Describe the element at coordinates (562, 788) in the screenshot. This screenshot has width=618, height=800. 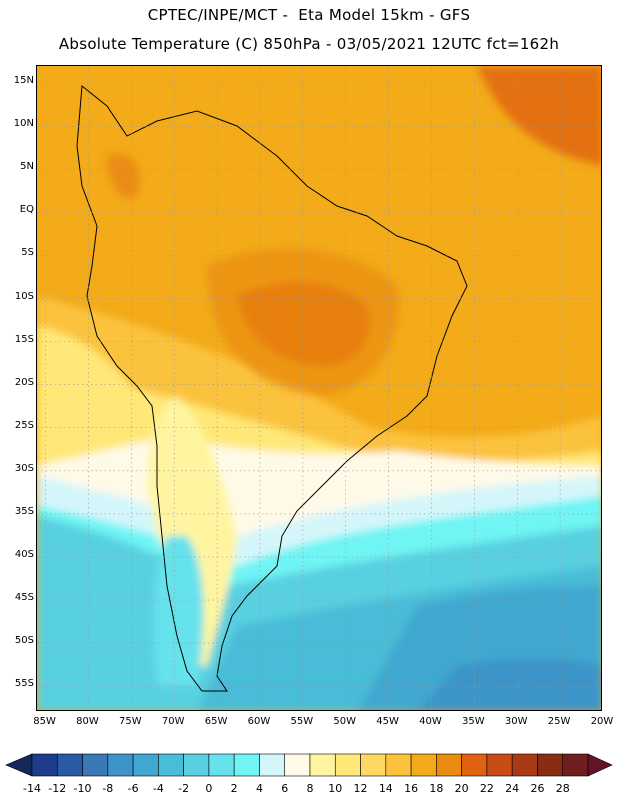
I see `colorbar-tick-label: 28` at that location.